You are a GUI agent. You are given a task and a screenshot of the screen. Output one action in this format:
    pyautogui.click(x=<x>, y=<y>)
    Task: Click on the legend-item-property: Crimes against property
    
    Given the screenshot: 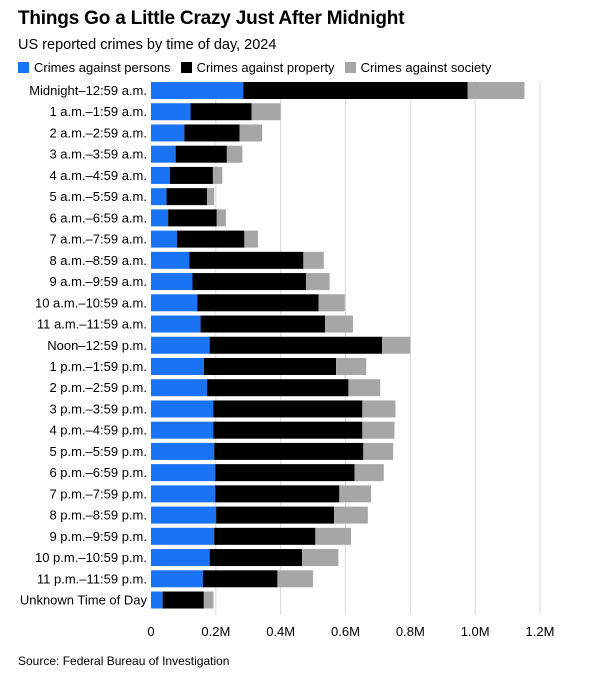 What is the action you would take?
    pyautogui.click(x=257, y=67)
    